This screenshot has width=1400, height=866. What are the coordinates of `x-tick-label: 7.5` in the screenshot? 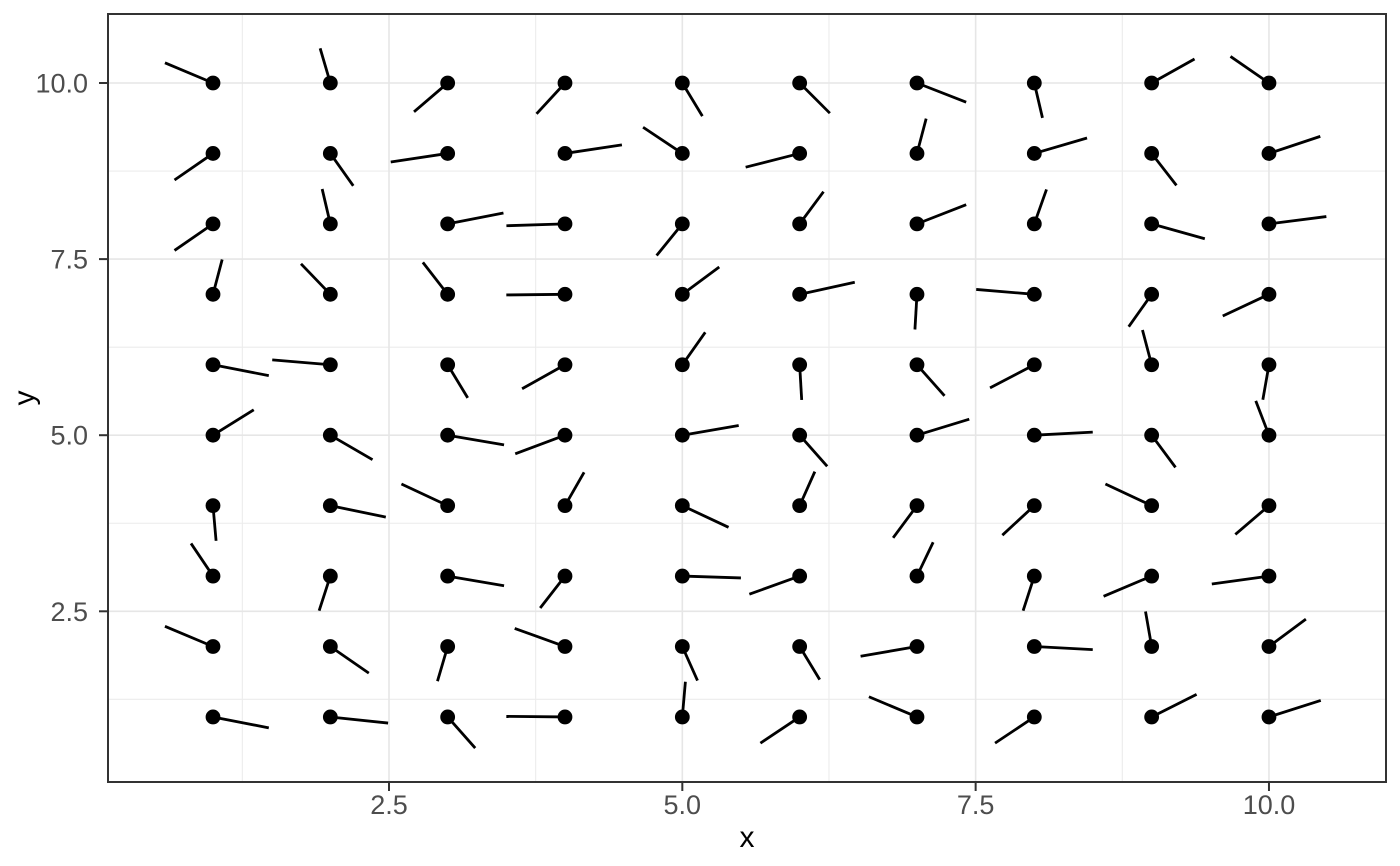 It's located at (976, 805).